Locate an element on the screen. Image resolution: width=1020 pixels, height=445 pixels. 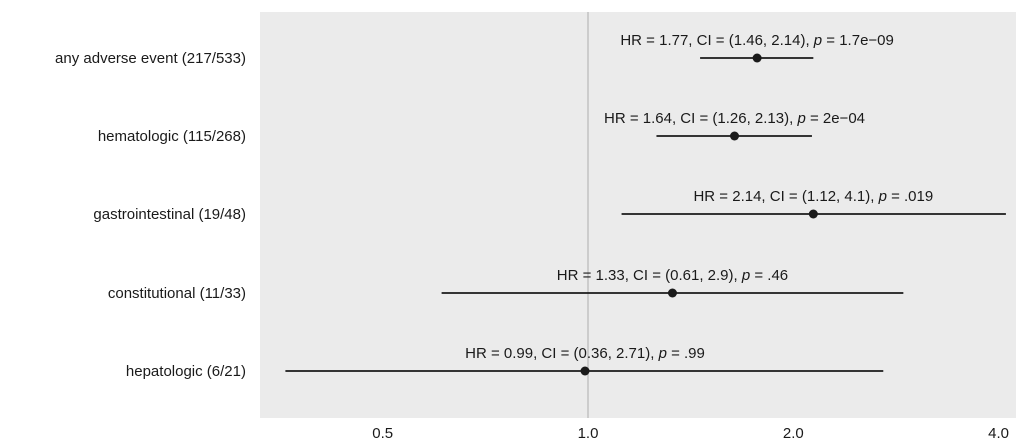
x-axis-ticks: 0.5 1.0 2.0 4.0 is located at coordinates (690, 433).